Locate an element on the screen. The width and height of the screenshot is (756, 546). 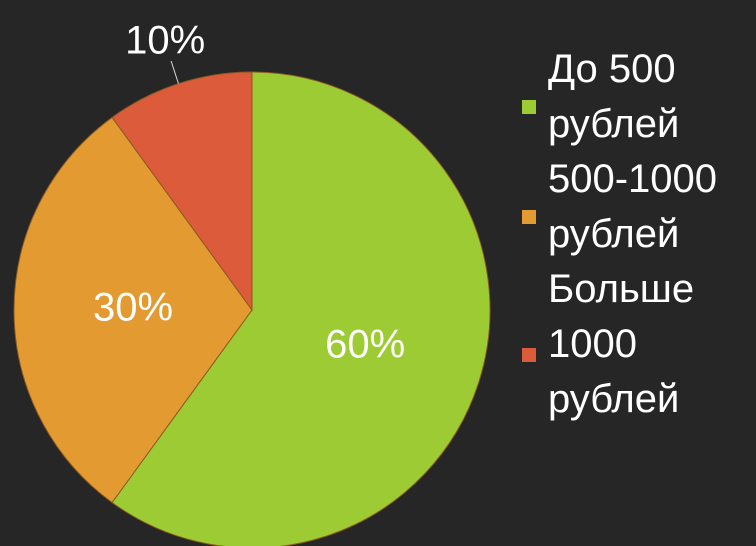
data-label: 60% is located at coordinates (365, 344).